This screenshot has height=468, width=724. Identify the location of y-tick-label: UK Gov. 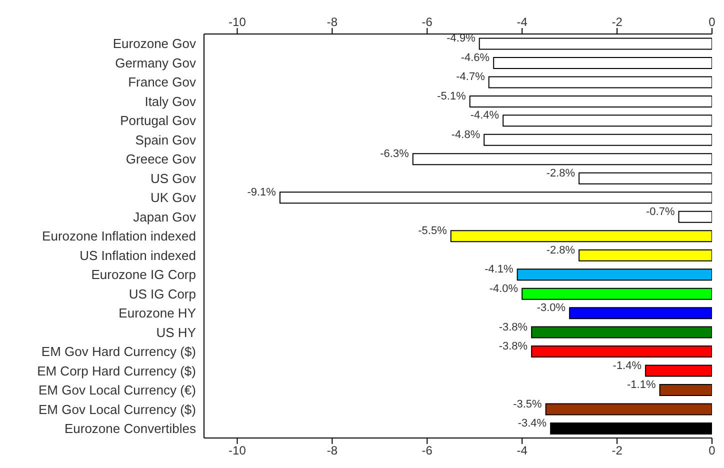
(173, 198).